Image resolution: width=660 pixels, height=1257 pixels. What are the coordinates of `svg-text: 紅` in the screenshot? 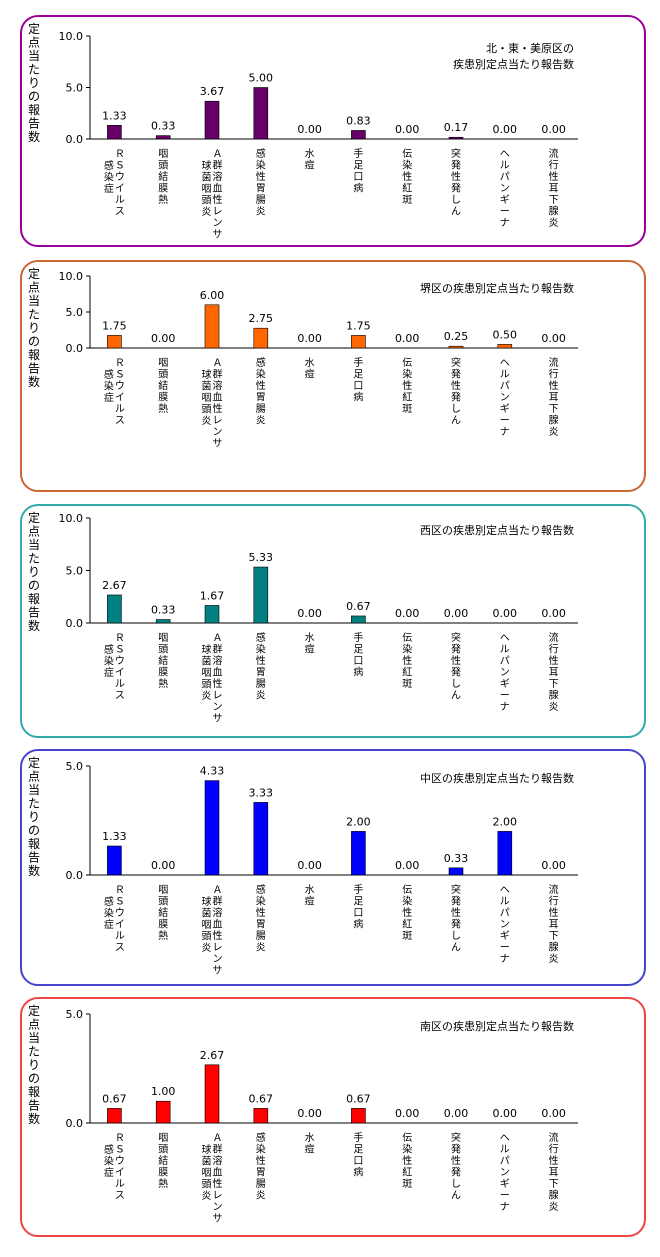 It's located at (407, 925).